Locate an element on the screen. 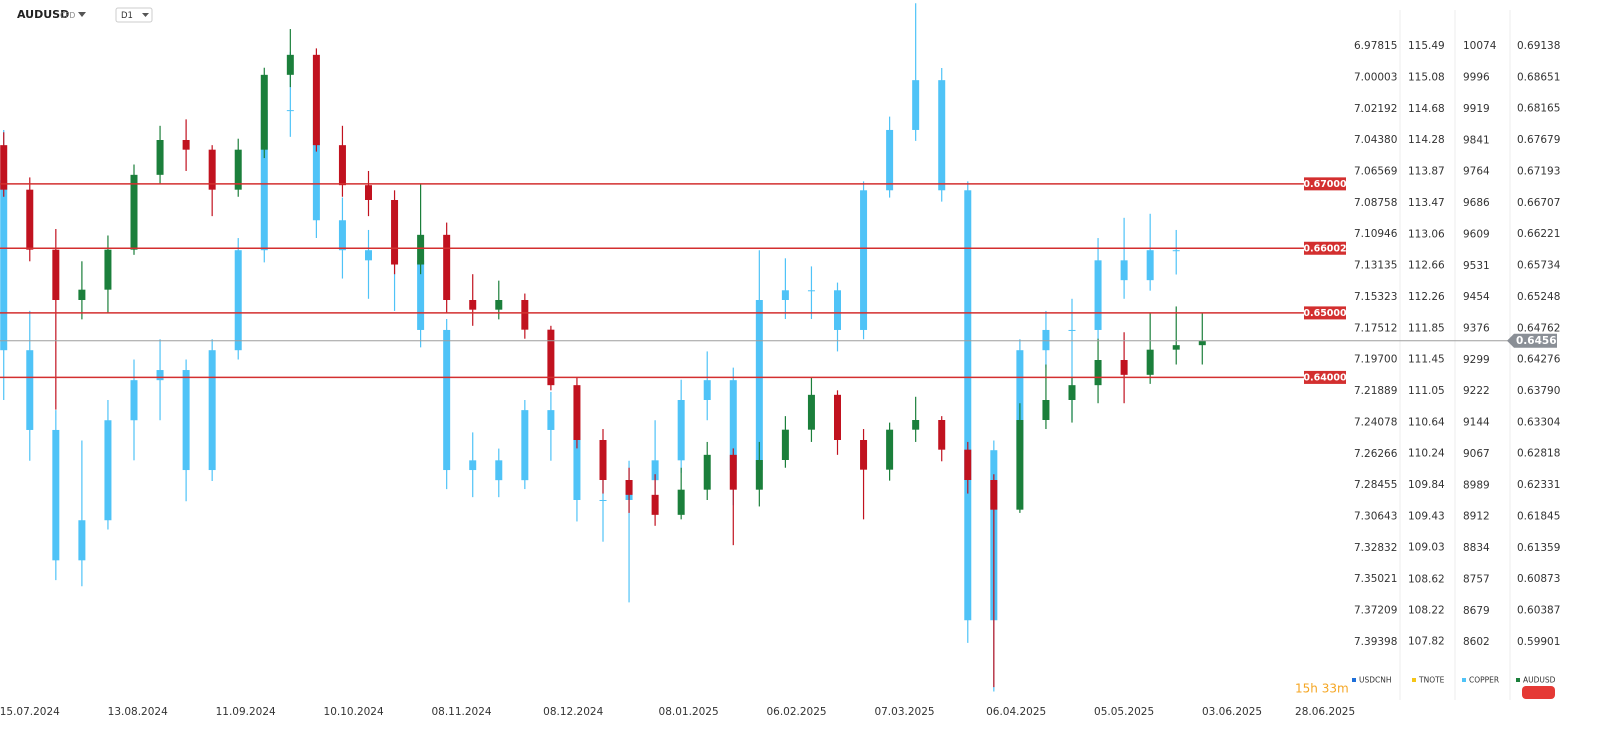 The width and height of the screenshot is (1600, 742). timeframe-select is located at coordinates (134, 15).